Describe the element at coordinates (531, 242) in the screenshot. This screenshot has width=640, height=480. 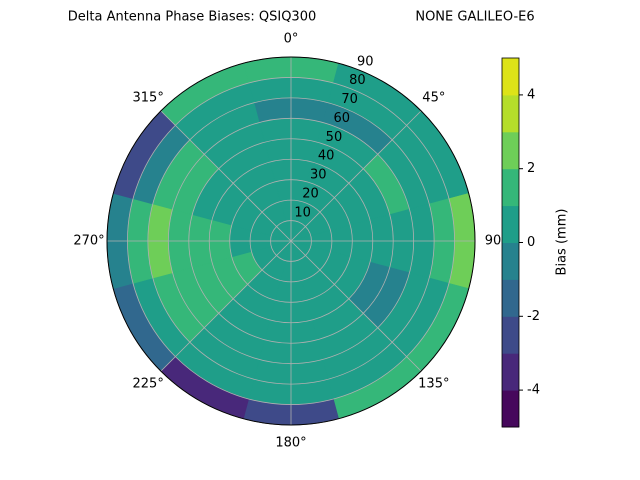
I see `colorbar-tick-label: 0` at that location.